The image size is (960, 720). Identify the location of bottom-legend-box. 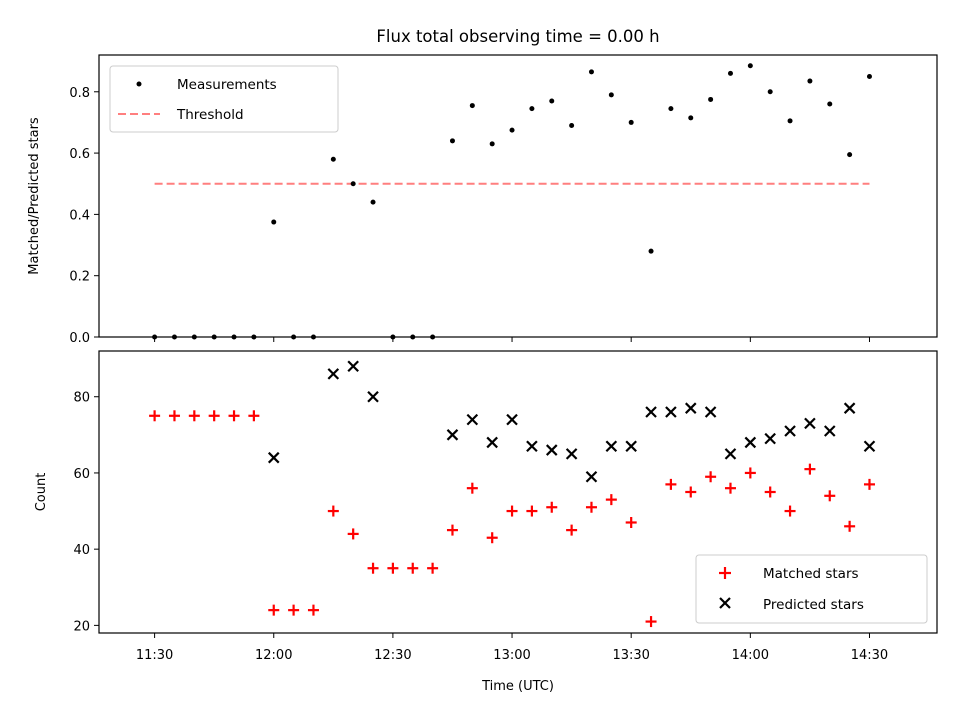
(811, 589).